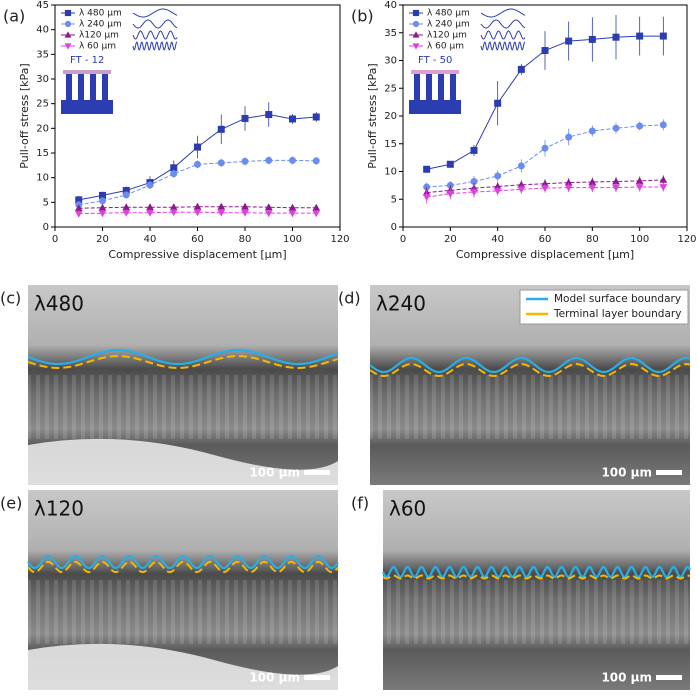 The width and height of the screenshot is (697, 697). Describe the element at coordinates (617, 314) in the screenshot. I see `legend-label: Terminal layer boundary` at that location.